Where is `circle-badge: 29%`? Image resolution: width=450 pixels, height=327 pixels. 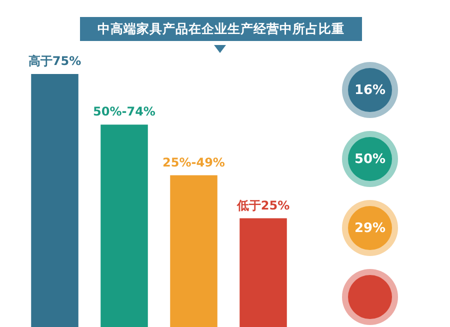 circle-badge: 29% is located at coordinates (370, 228).